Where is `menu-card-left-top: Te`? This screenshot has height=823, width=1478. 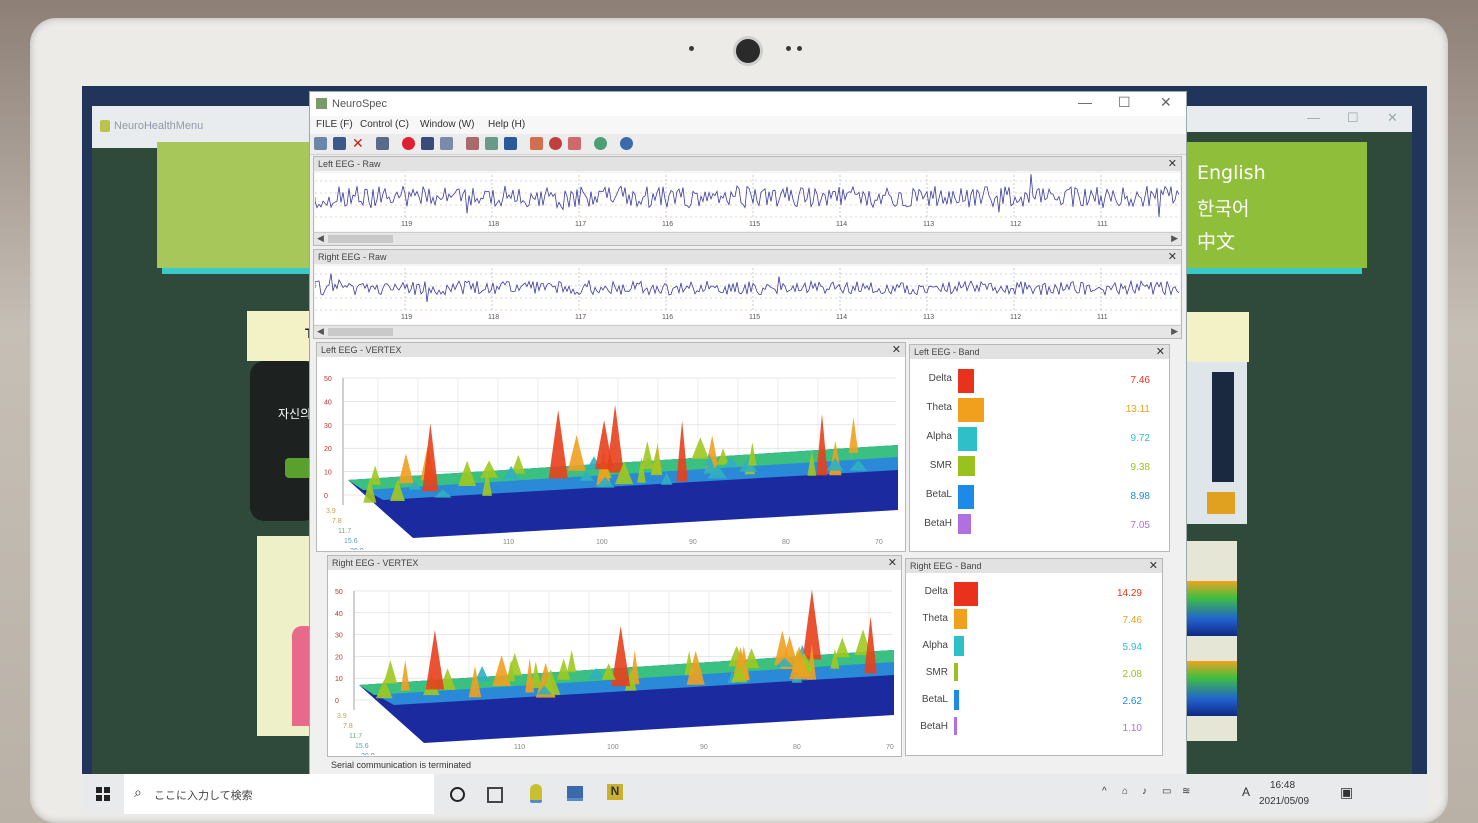
menu-card-left-top: Te is located at coordinates (283, 336).